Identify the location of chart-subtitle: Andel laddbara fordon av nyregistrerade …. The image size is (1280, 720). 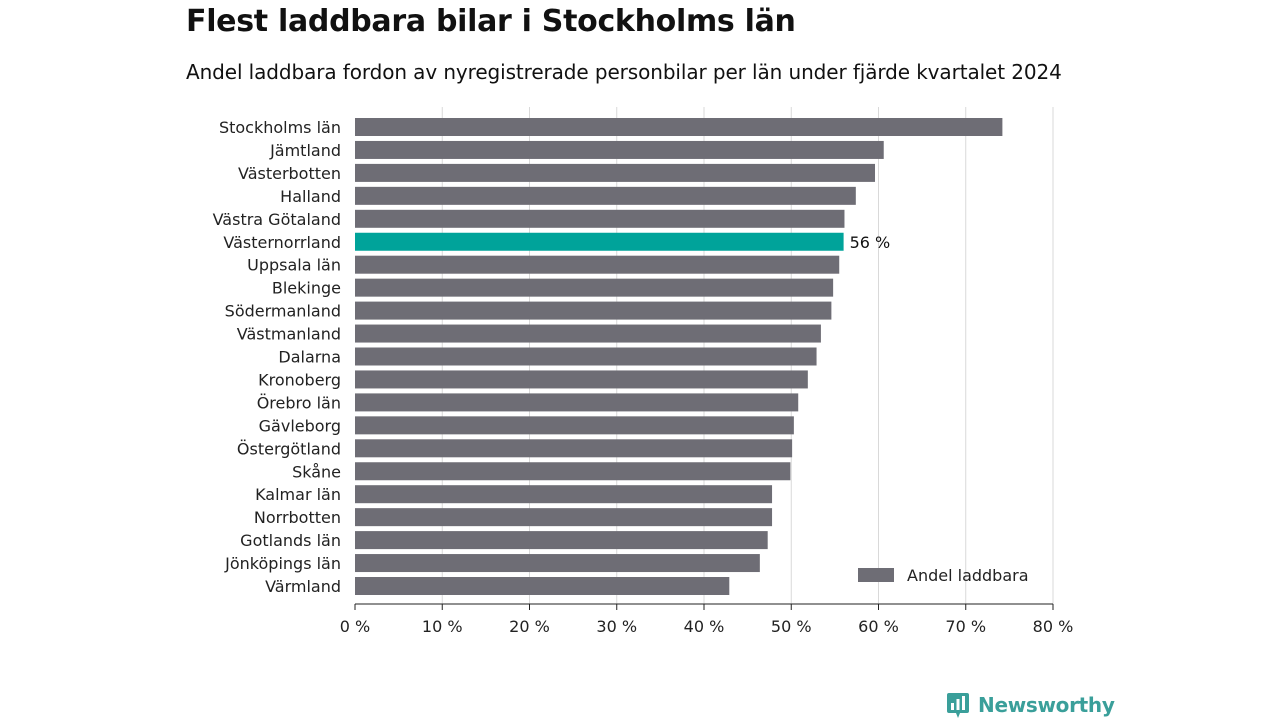
(624, 72).